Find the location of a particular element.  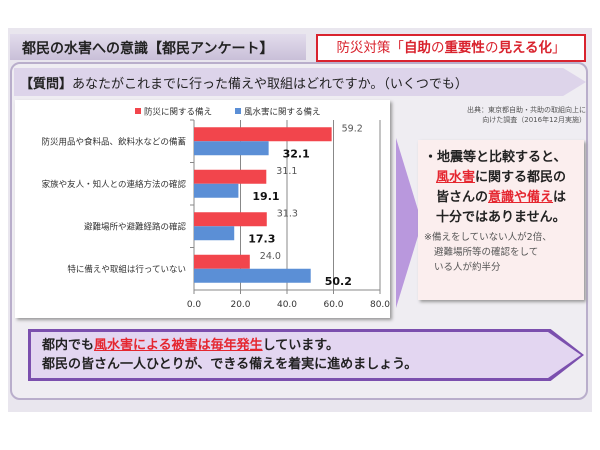

tag-text: 見える化 is located at coordinates (525, 48).